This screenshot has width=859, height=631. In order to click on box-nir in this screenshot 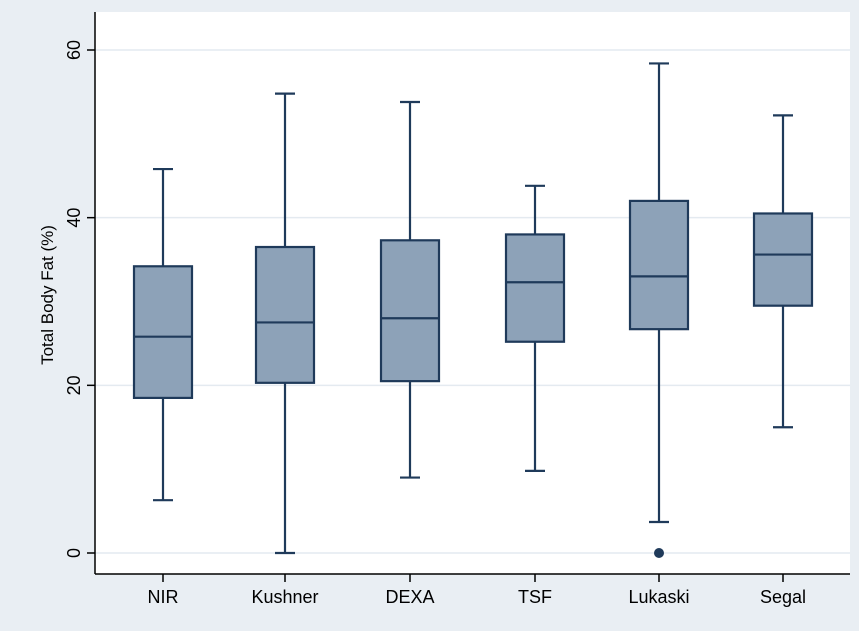, I will do `click(163, 332)`.